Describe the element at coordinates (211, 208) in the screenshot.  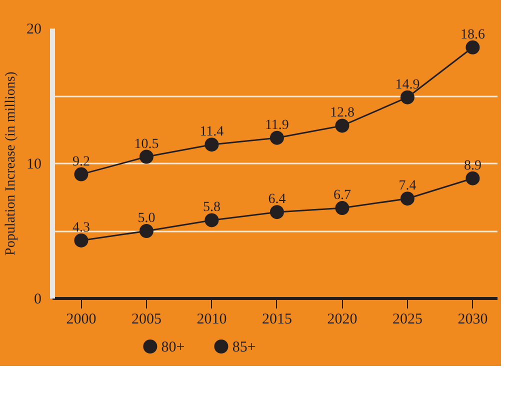
I see `data-label: 5.8` at that location.